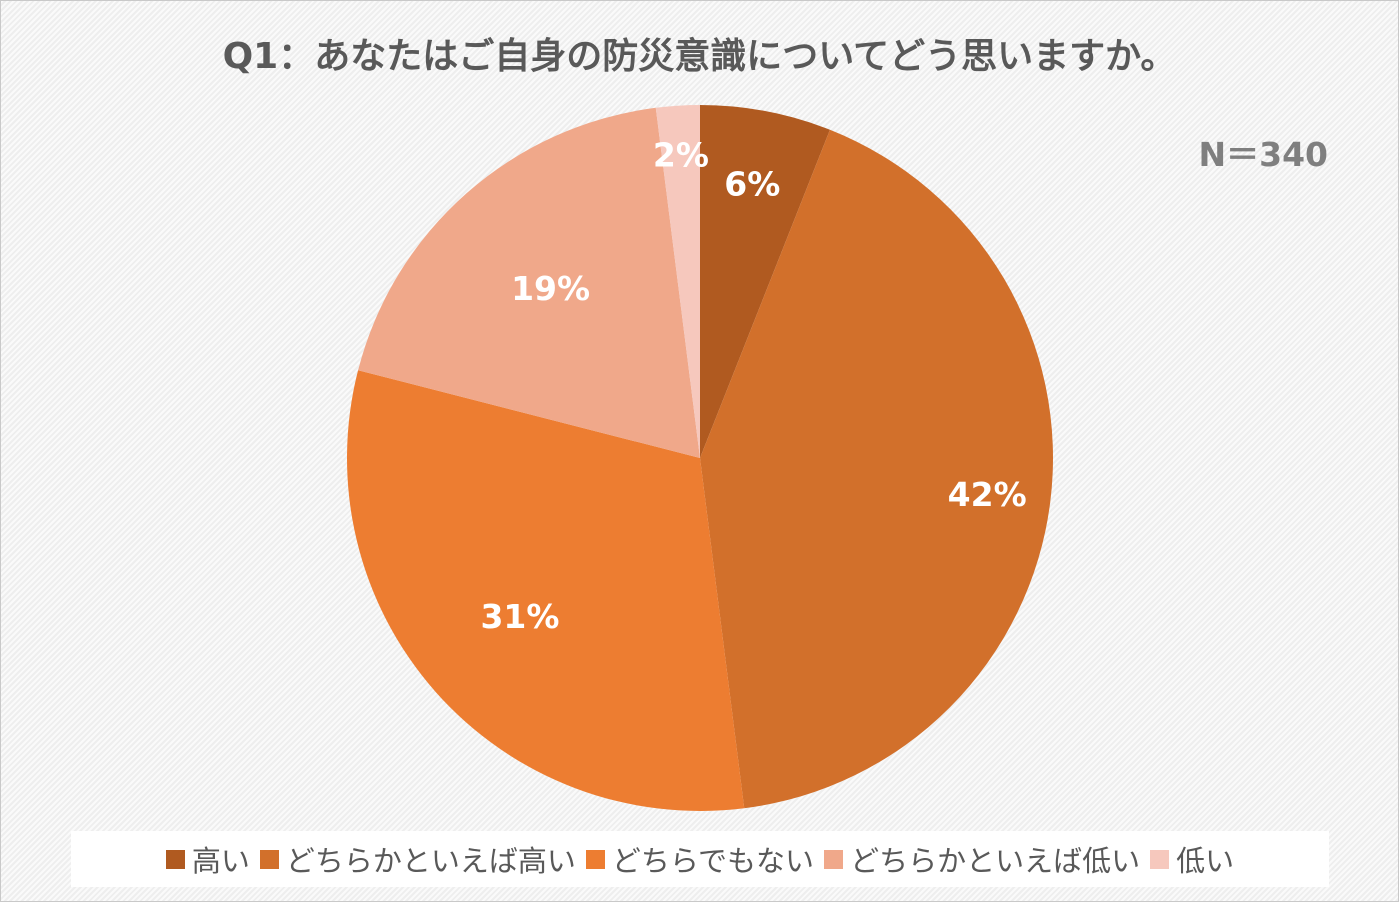 The image size is (1399, 902). Describe the element at coordinates (995, 861) in the screenshot. I see `legend-label: どちらかといえば低い` at that location.